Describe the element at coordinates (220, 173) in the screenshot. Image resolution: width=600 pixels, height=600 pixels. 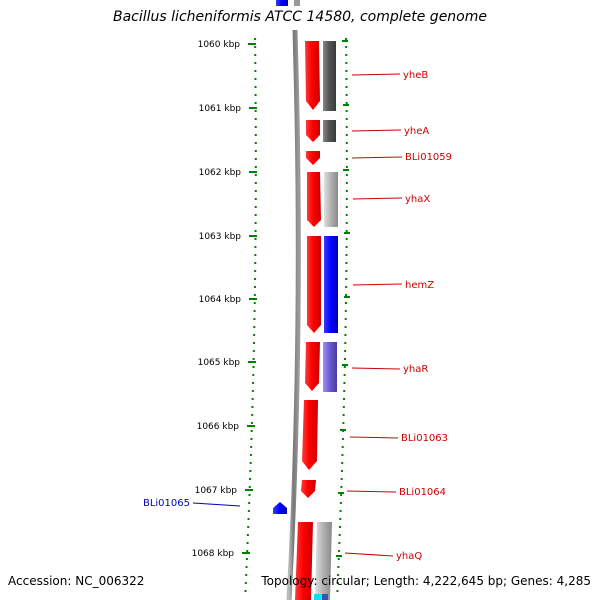
I see `tick-label-1062: 1062 kbp` at that location.